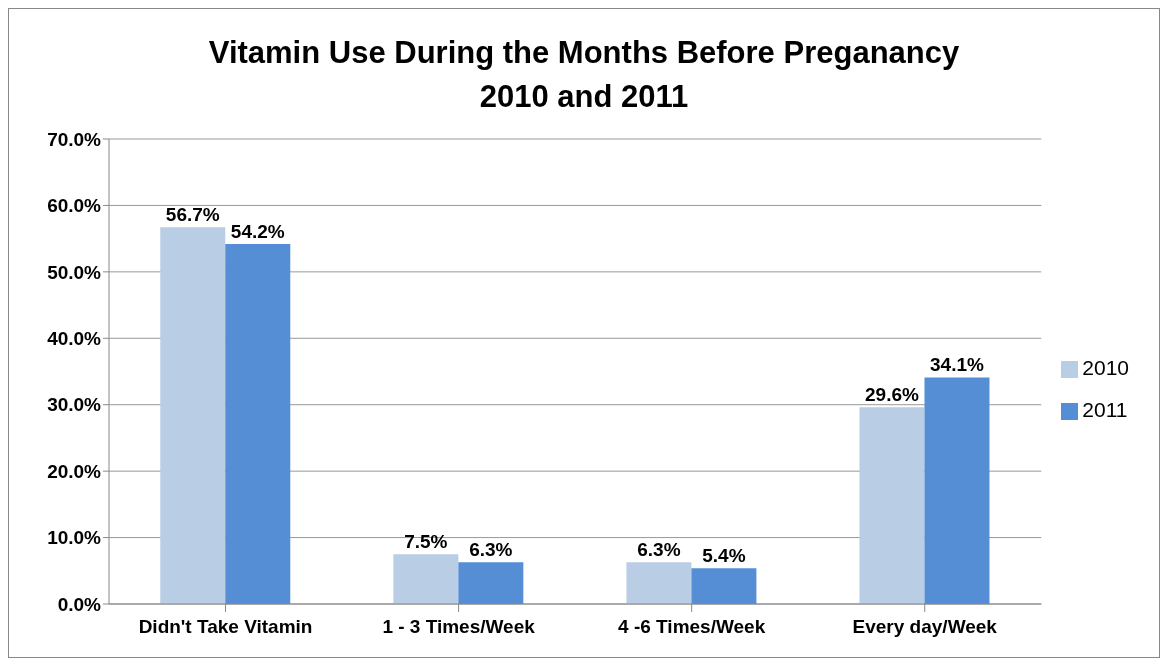 The width and height of the screenshot is (1169, 665). What do you see at coordinates (192, 215) in the screenshot?
I see `data-label: 56.7%` at bounding box center [192, 215].